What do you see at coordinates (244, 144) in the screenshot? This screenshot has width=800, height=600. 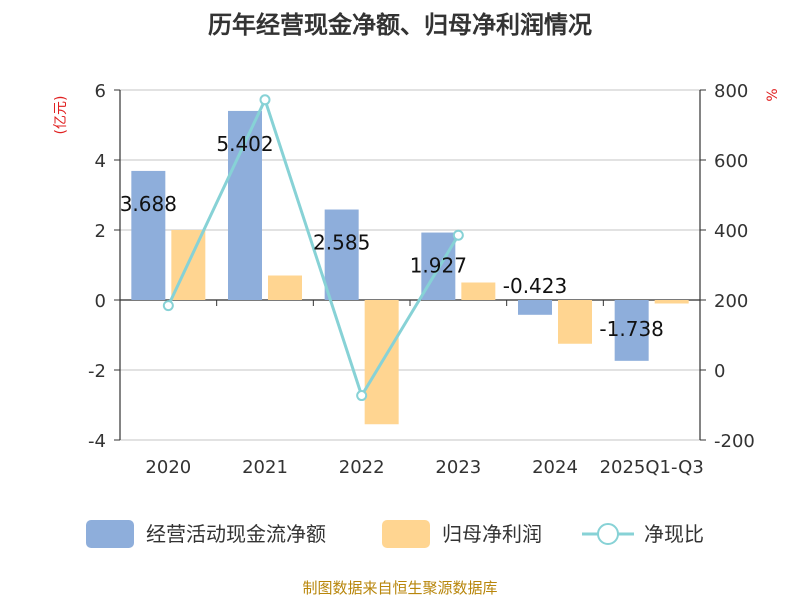 I see `data-label: 5.402` at bounding box center [244, 144].